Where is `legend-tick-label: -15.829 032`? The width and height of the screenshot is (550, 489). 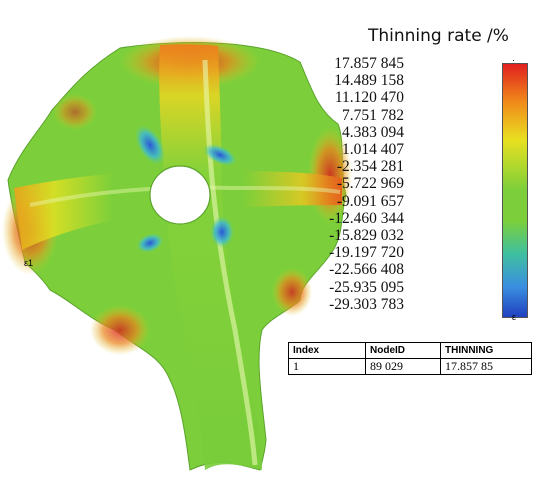 legend-tick-label: -15.829 032 is located at coordinates (366, 235).